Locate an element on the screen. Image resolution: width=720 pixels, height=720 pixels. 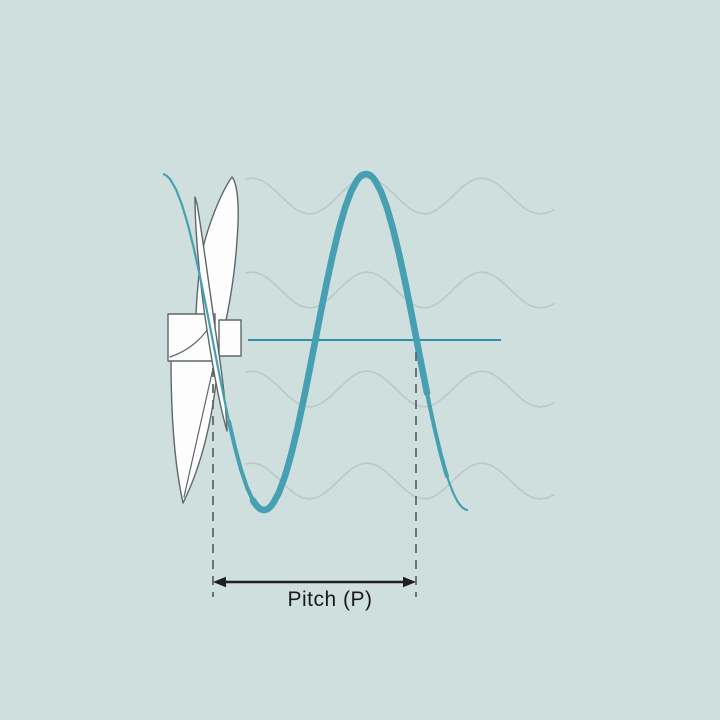
propeller-blade-lower is located at coordinates (194, 430).